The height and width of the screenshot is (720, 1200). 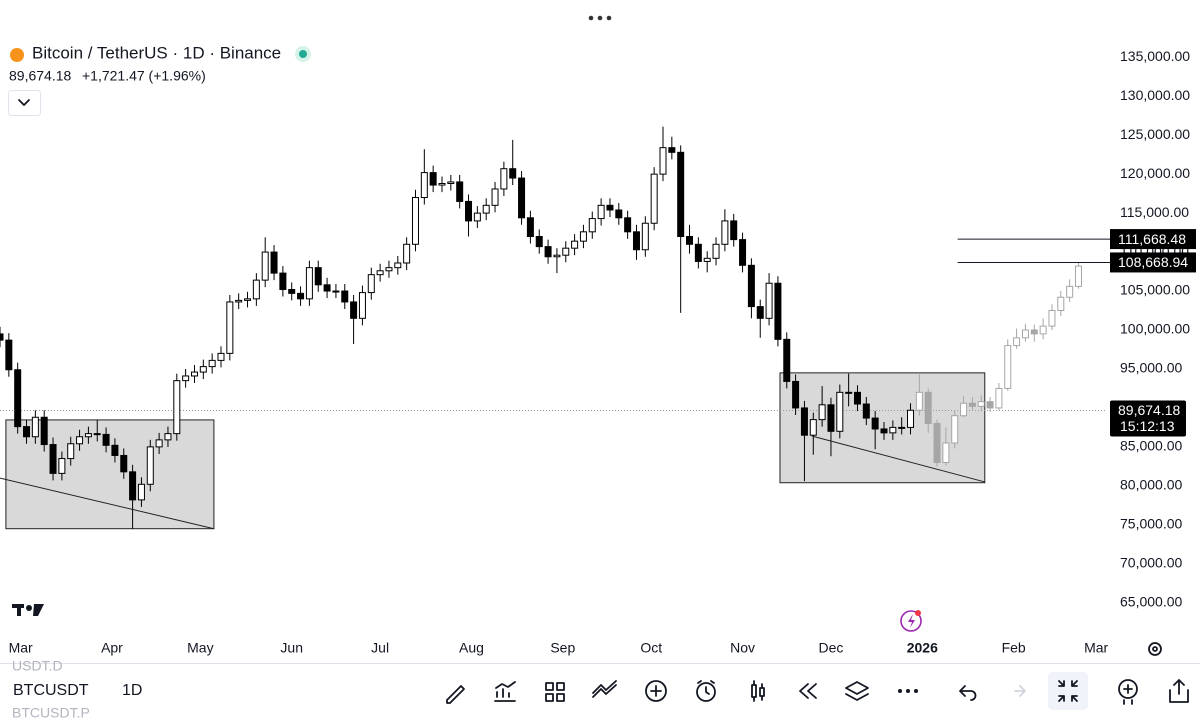 What do you see at coordinates (40, 76) in the screenshot?
I see `price: 89,674.18` at bounding box center [40, 76].